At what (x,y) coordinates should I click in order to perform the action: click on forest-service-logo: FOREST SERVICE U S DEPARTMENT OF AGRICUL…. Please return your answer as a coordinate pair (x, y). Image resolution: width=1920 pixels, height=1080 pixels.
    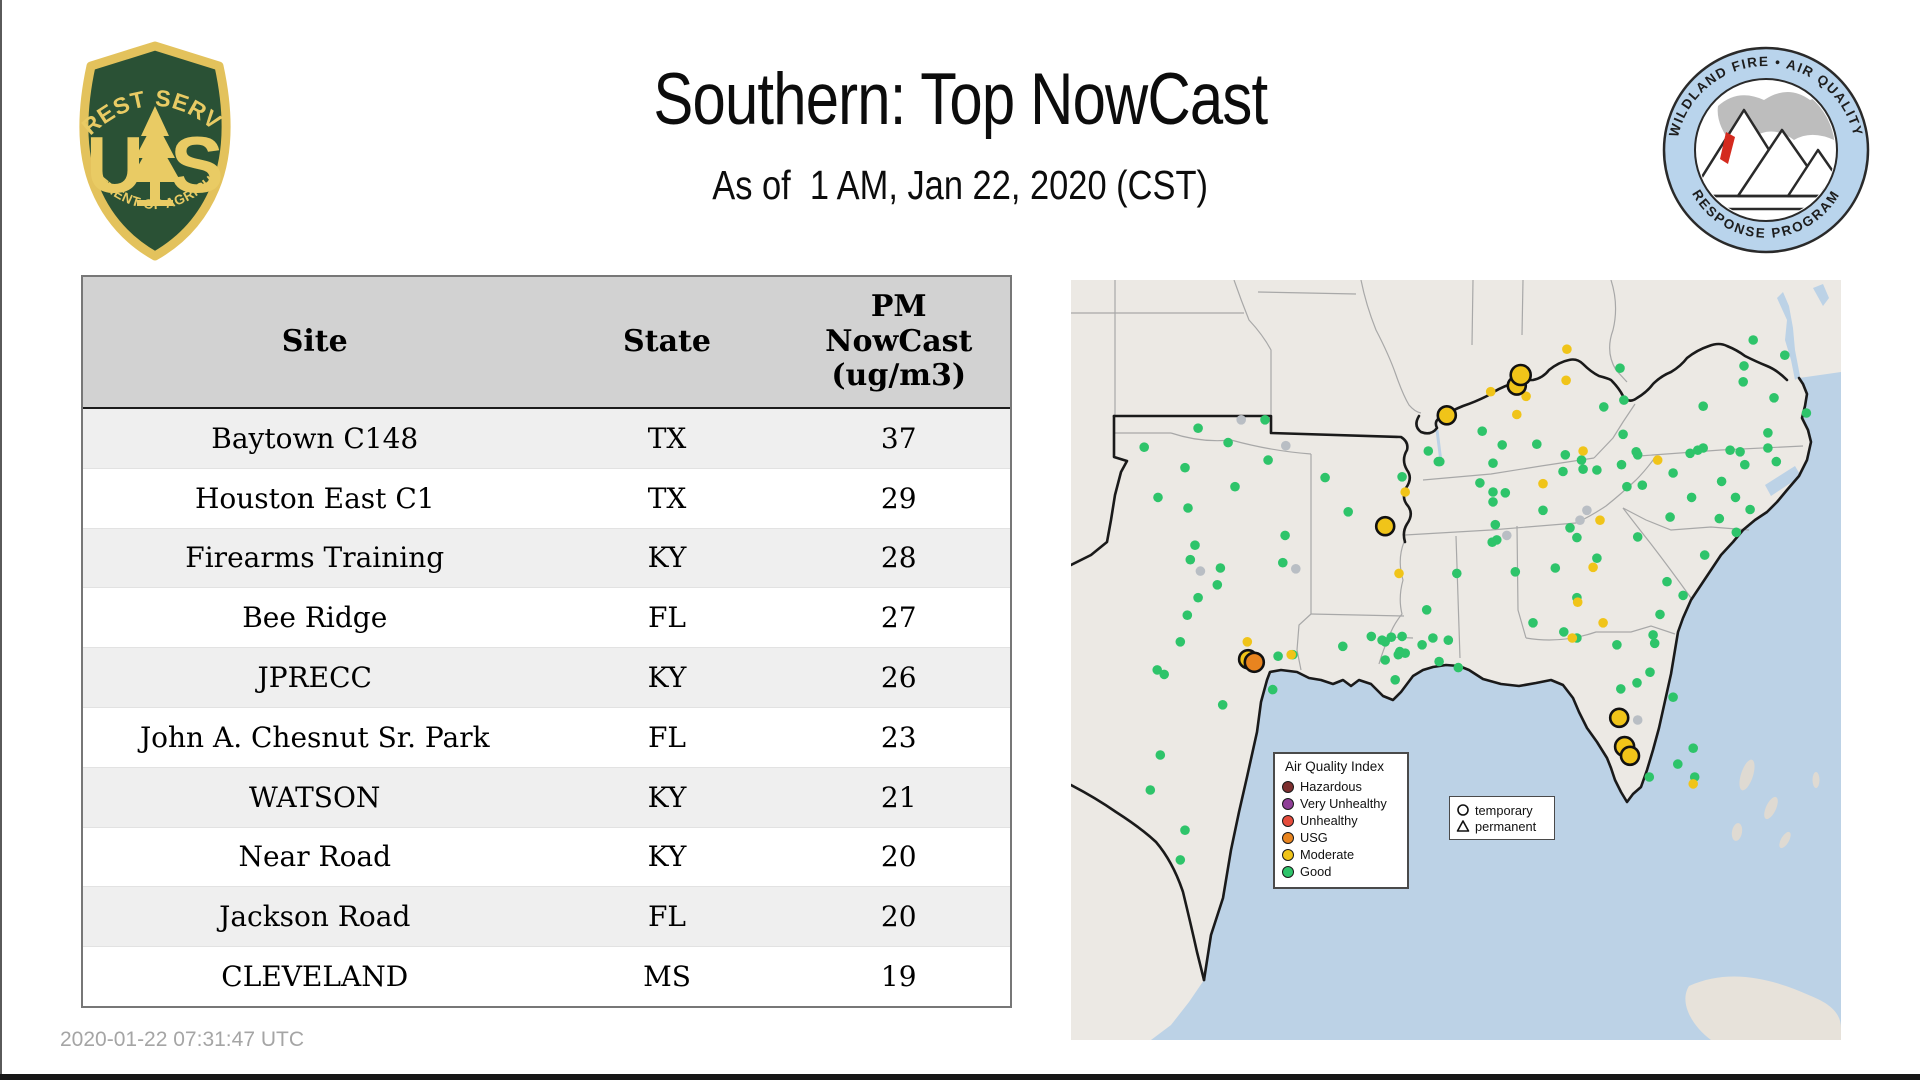
    Looking at the image, I should click on (142, 150).